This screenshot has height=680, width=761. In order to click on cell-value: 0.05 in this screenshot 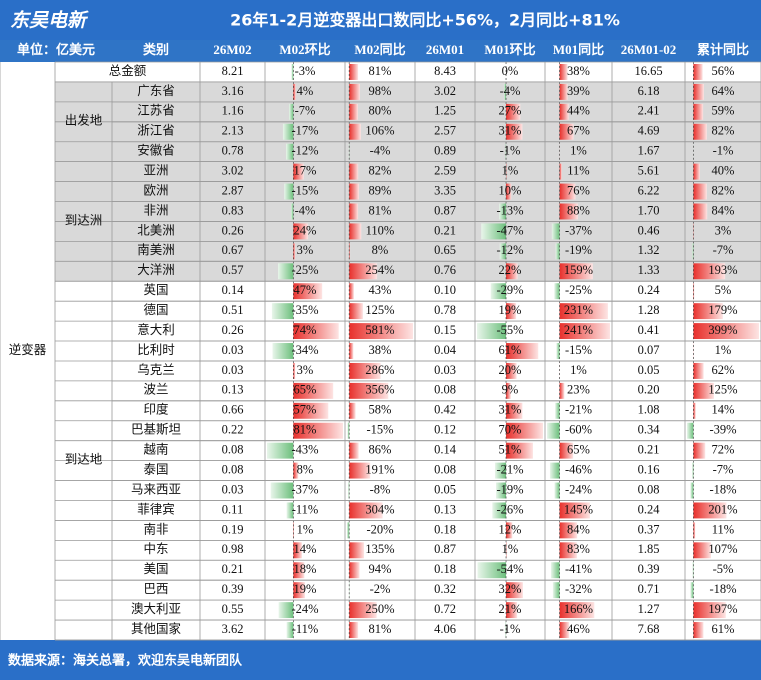, I will do `click(649, 370)`.